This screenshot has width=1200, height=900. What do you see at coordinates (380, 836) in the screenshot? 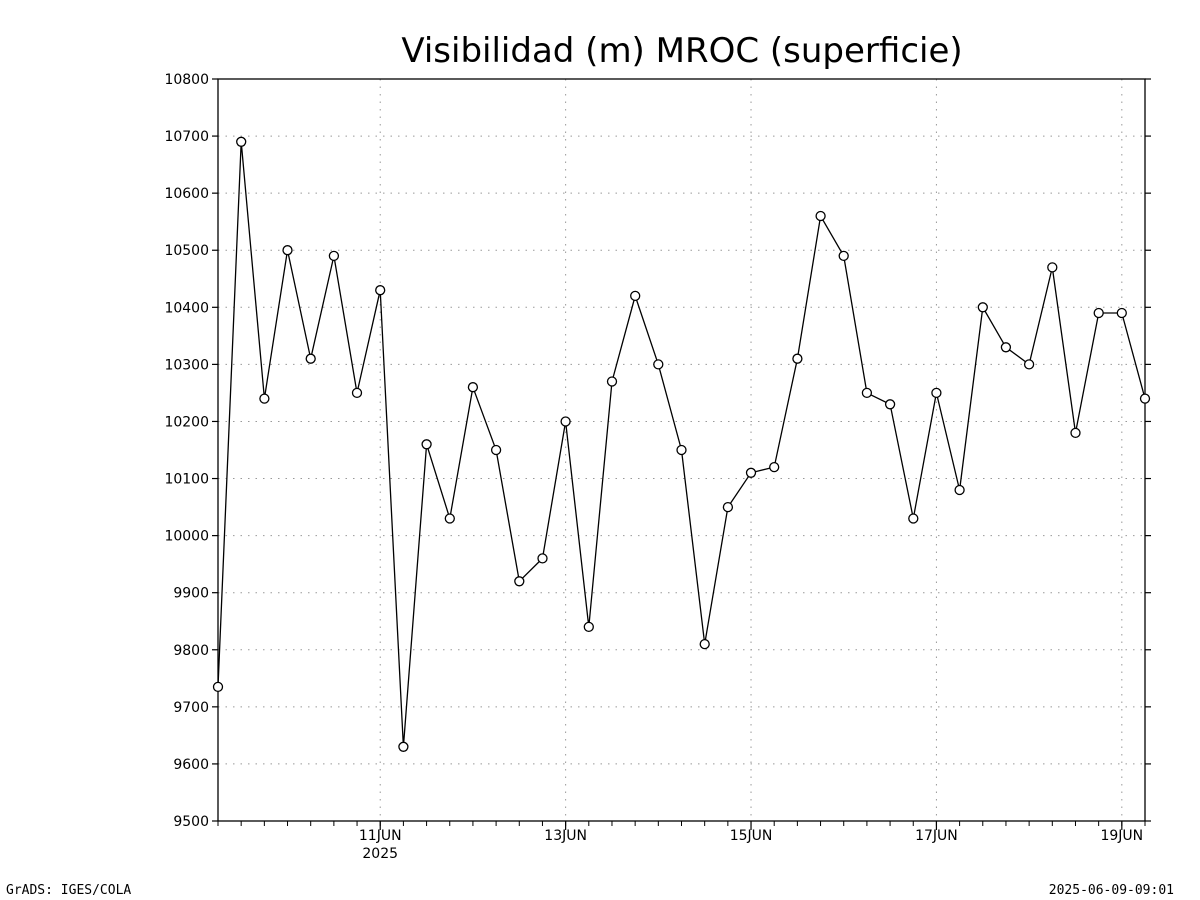
I see `x-tick-label: 11JUN` at bounding box center [380, 836].